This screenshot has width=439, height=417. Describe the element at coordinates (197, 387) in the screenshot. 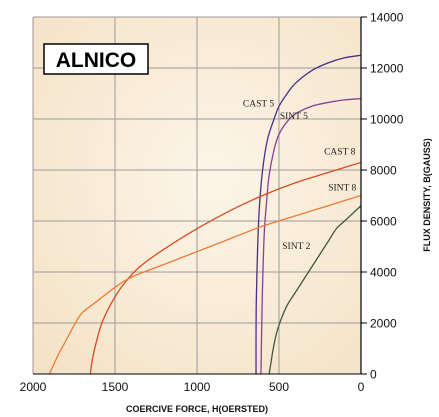

I see `x-tick-label: 1000` at that location.